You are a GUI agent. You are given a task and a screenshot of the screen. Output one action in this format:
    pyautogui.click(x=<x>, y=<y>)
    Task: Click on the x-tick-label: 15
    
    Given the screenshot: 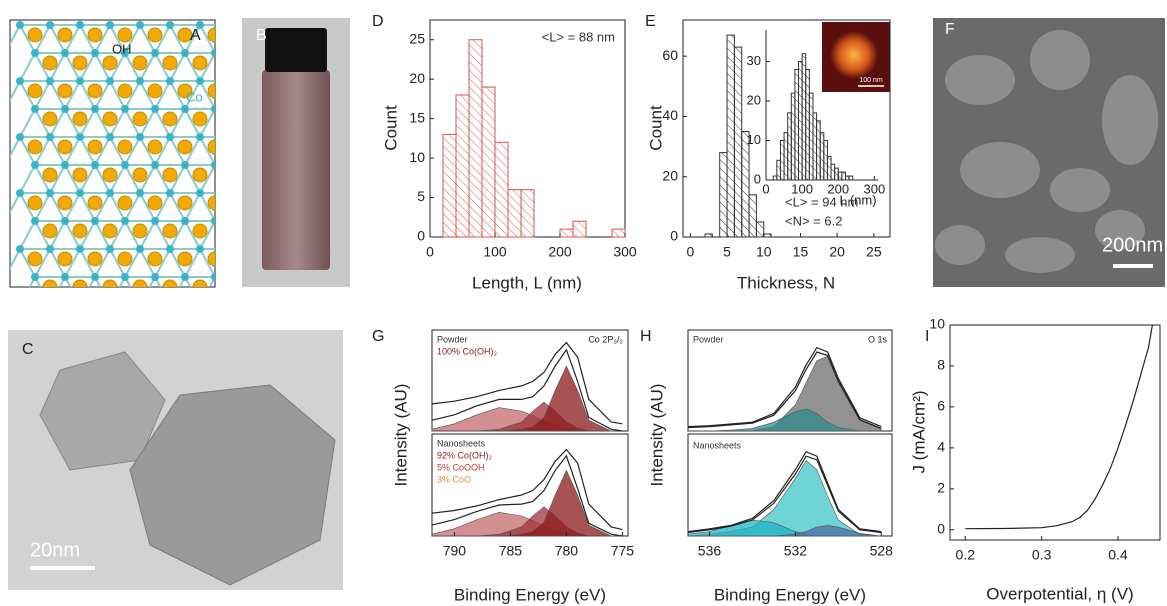 What is the action you would take?
    pyautogui.click(x=801, y=252)
    